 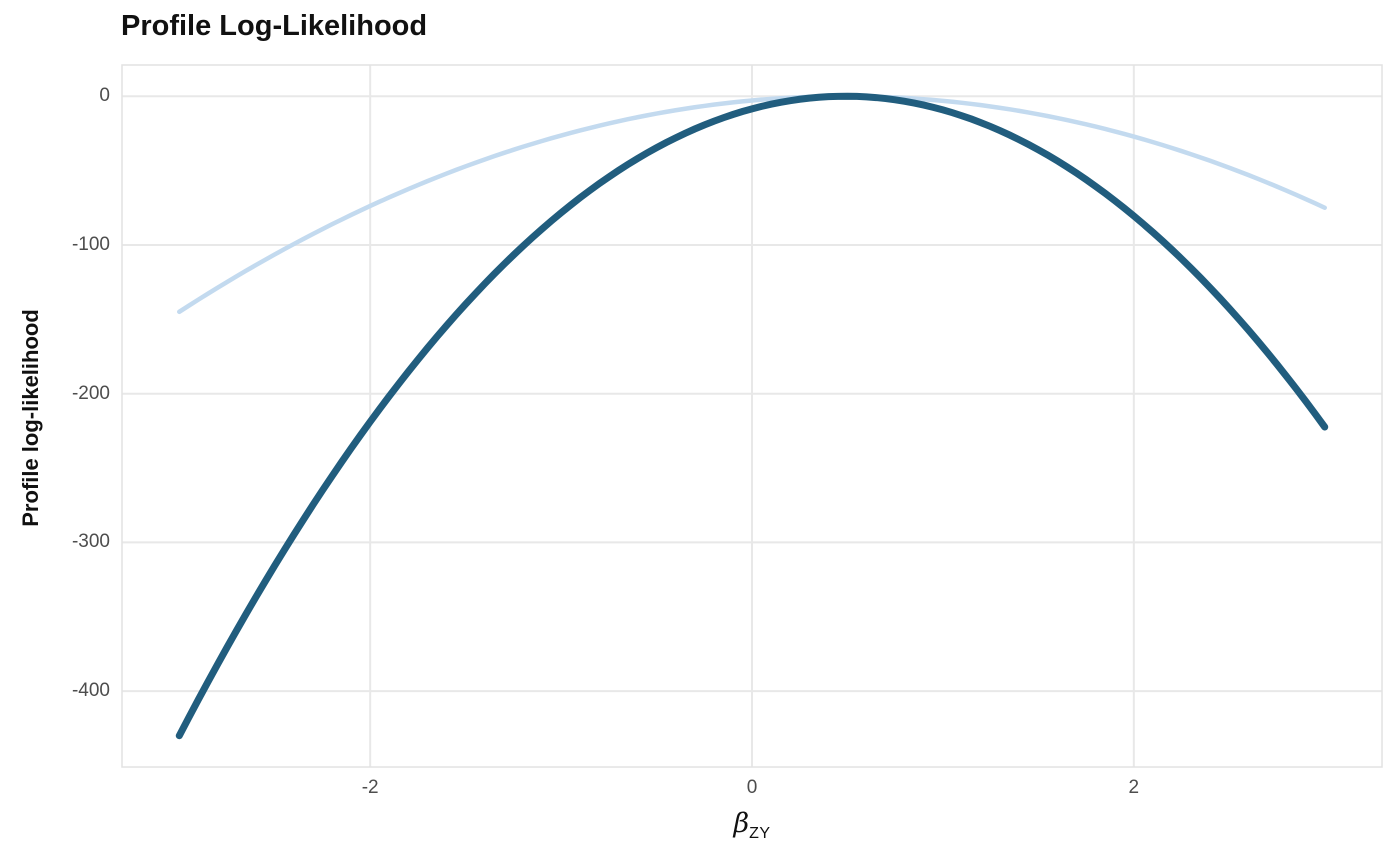 What do you see at coordinates (370, 787) in the screenshot?
I see `x-tick-label: -2` at bounding box center [370, 787].